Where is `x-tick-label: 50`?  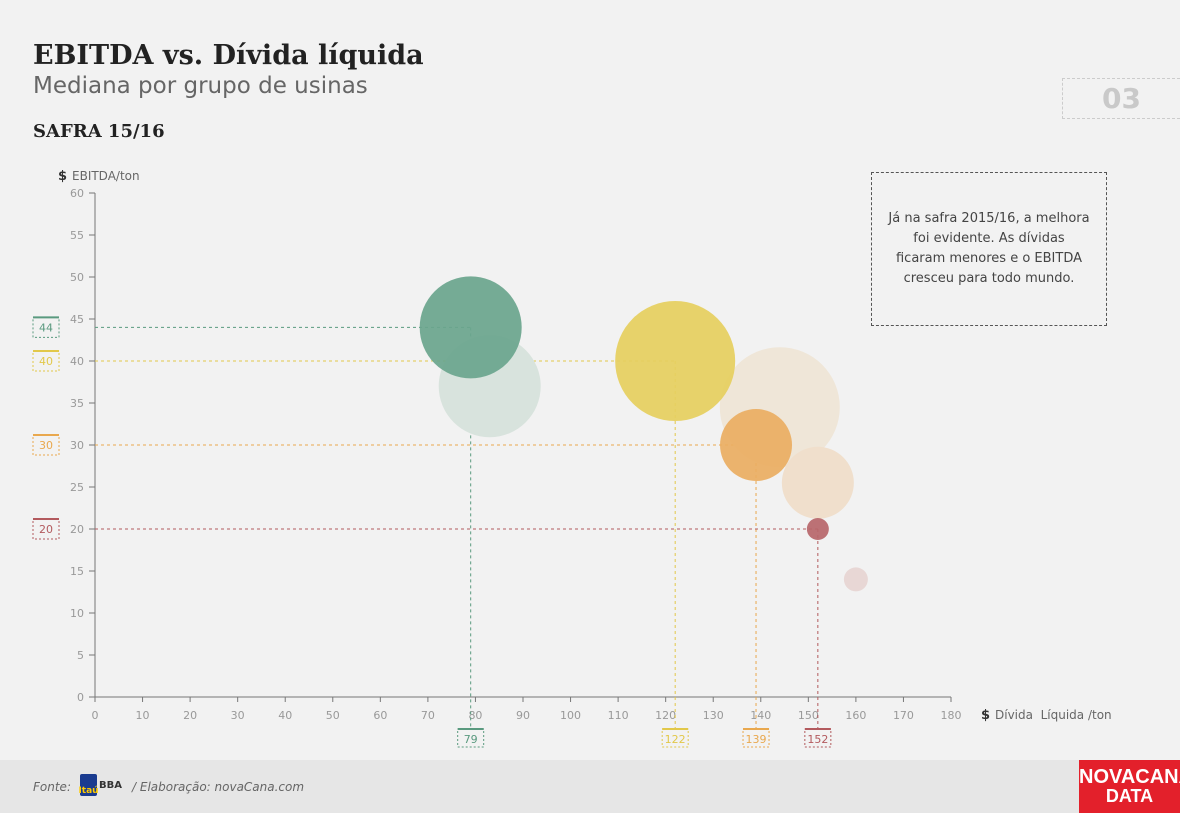 x-tick-label: 50 is located at coordinates (333, 715).